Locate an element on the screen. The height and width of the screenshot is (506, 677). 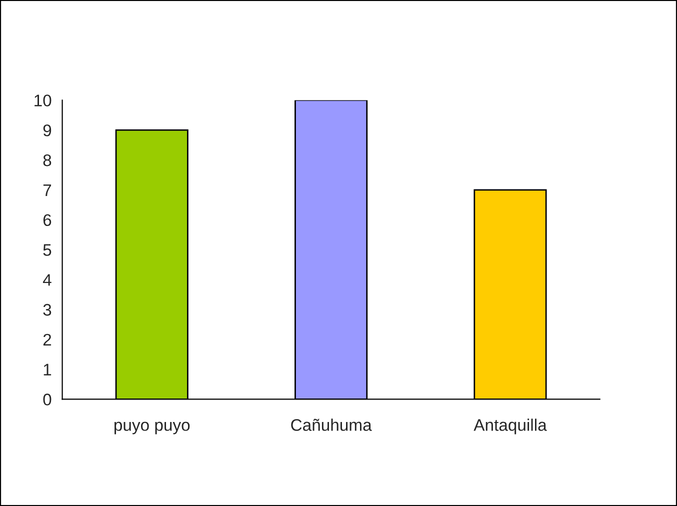
y-tick-label: 8 is located at coordinates (47, 160).